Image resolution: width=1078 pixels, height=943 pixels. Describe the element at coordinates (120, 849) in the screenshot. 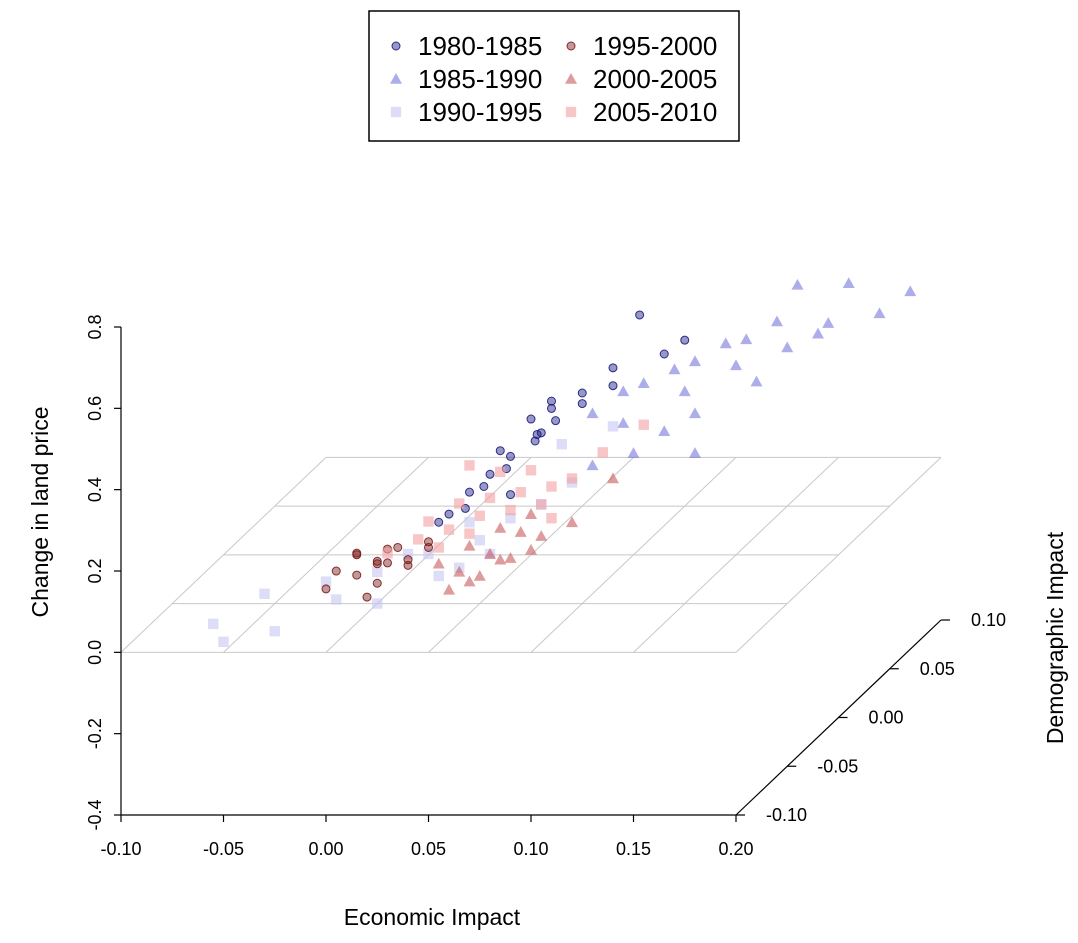

I see `x-tick-label: -0.10` at that location.